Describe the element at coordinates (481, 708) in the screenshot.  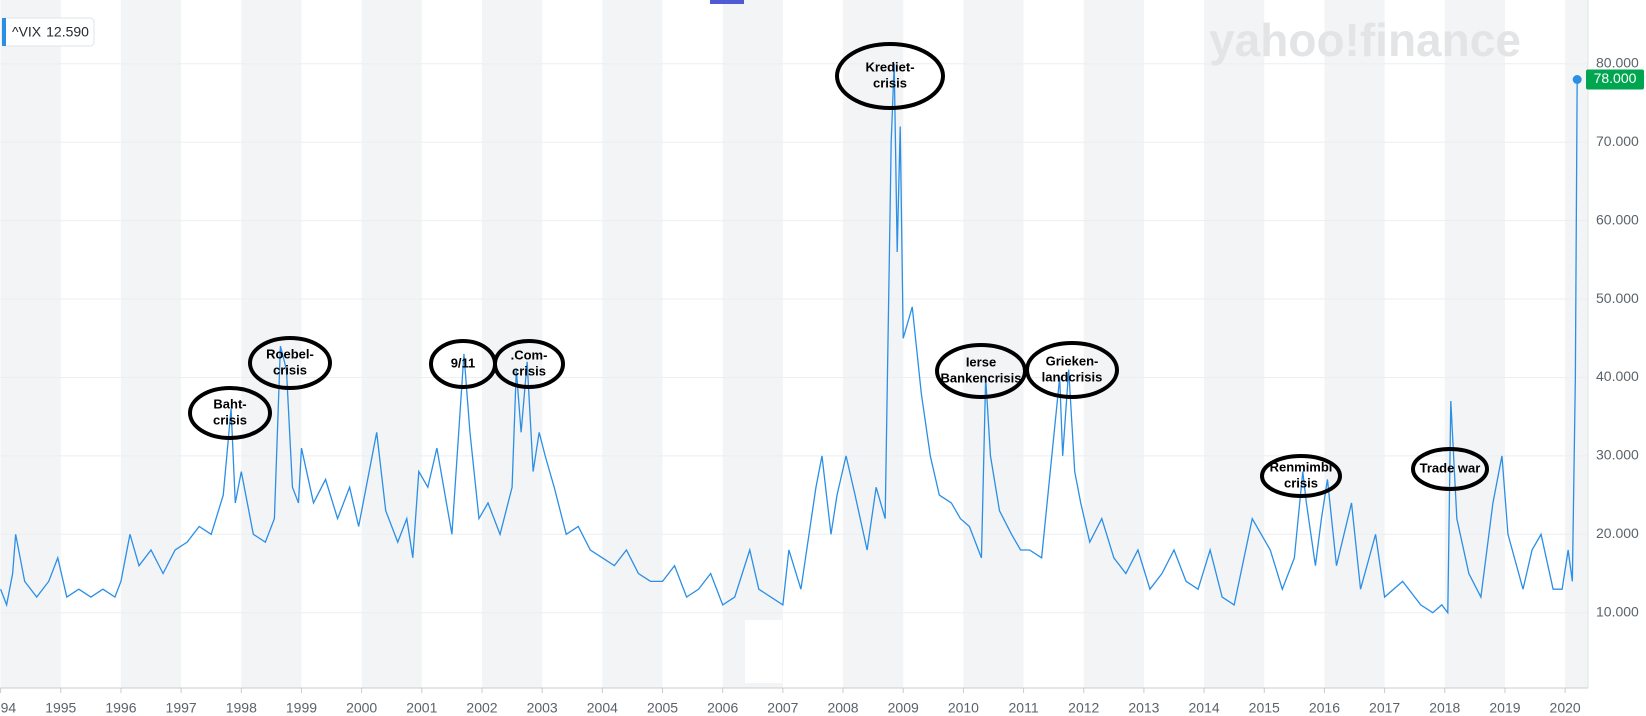
I see `x-tick-label: 2002` at that location.